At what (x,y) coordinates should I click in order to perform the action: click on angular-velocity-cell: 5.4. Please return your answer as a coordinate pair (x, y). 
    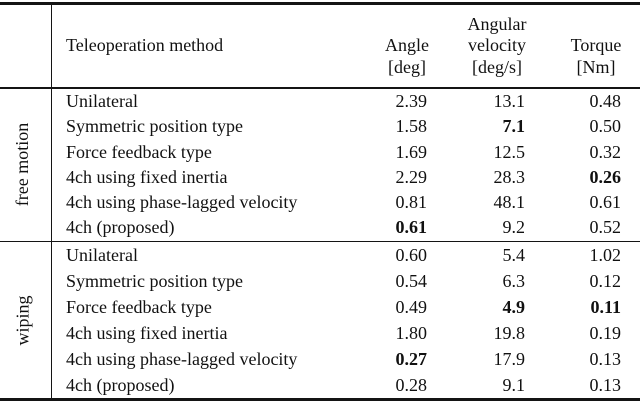
    Looking at the image, I should click on (514, 254).